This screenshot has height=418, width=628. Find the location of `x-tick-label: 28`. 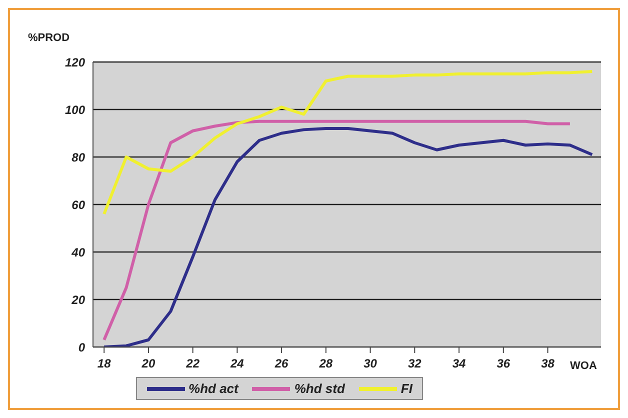

x-tick-label: 28 is located at coordinates (325, 363).